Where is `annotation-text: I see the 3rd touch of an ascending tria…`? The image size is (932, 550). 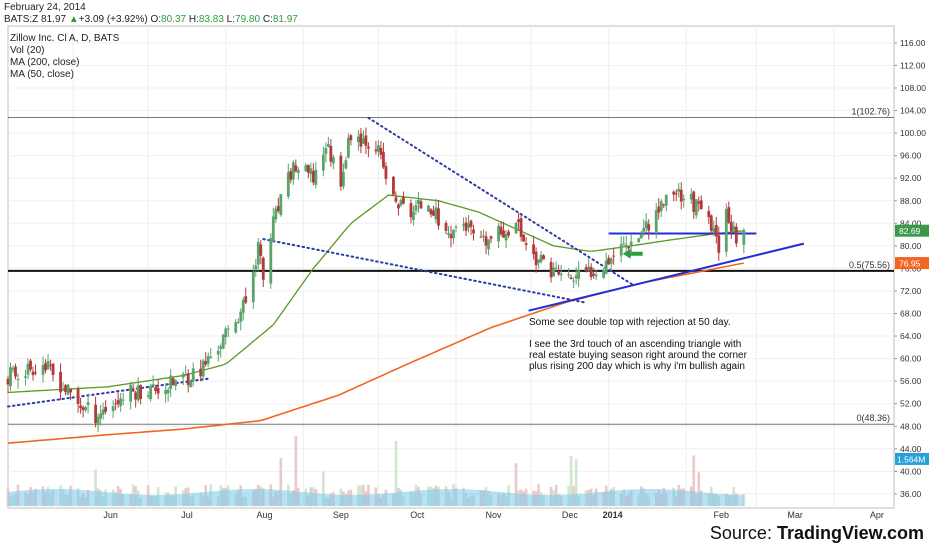
annotation-text: I see the 3rd touch of an ascending tria… is located at coordinates (635, 344).